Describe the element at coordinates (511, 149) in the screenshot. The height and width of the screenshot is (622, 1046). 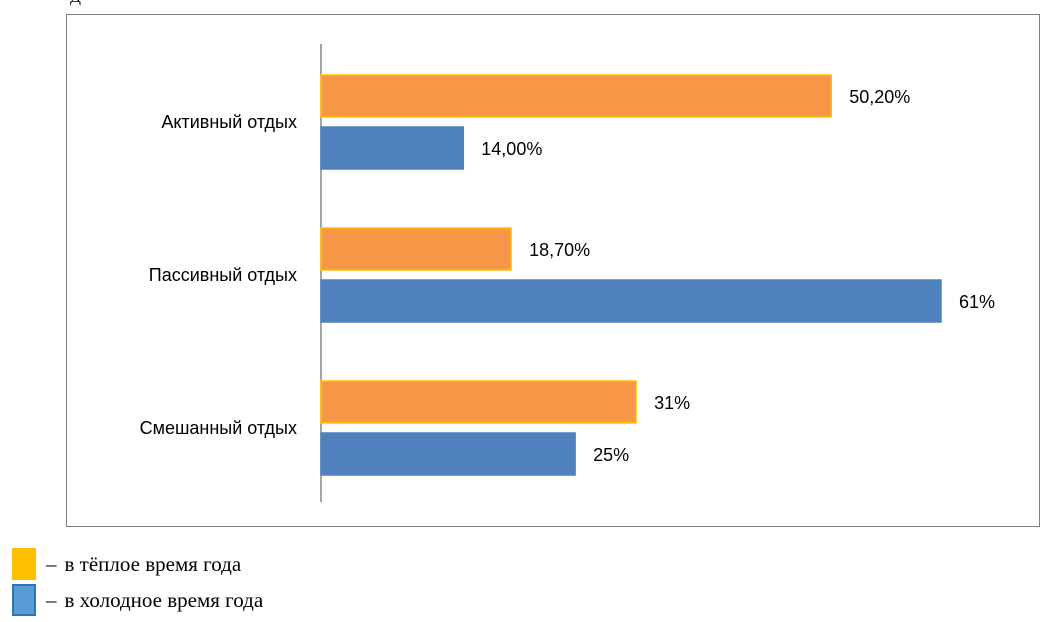
I see `data-label: 14,00%` at that location.